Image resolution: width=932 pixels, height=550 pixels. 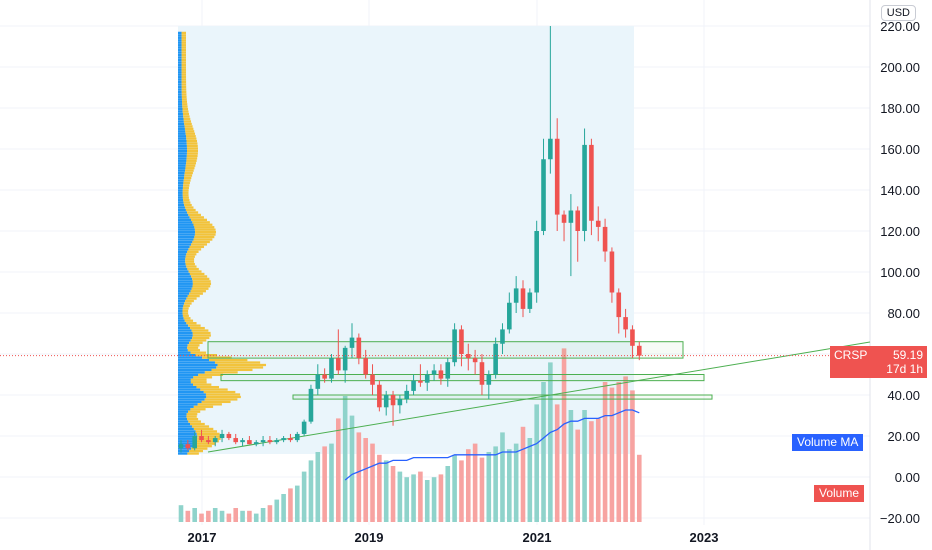 What do you see at coordinates (898, 13) in the screenshot?
I see `currency-button: USD` at bounding box center [898, 13].